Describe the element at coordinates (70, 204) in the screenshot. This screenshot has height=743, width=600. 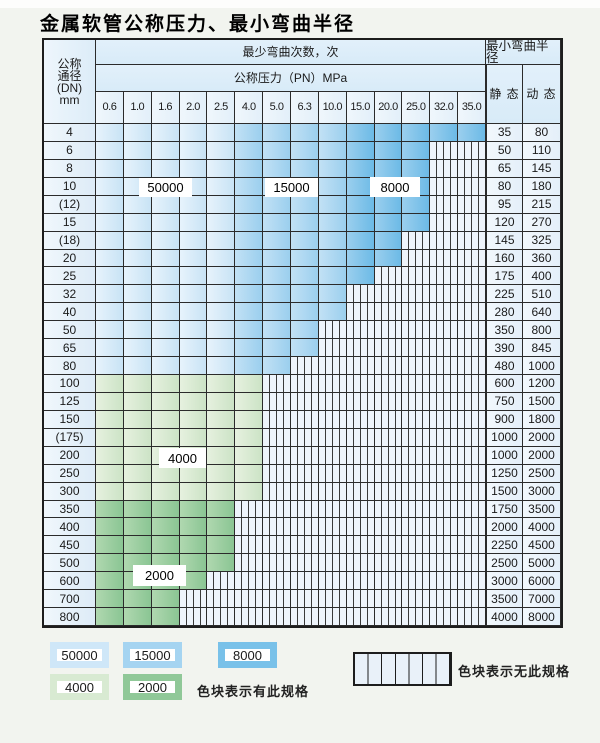
I see `dn-cell: (12)` at that location.